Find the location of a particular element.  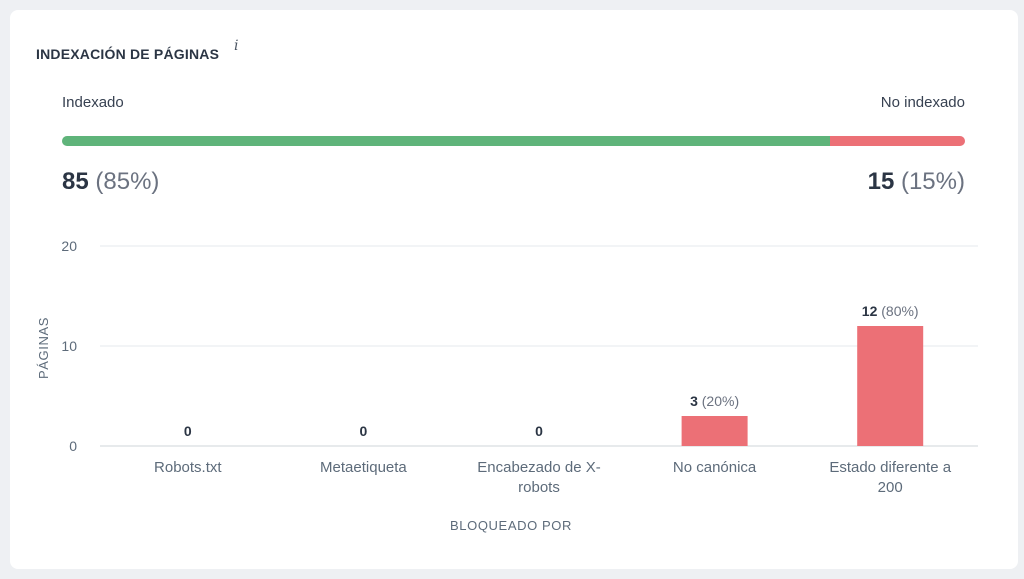

y-tick-label-10: 10 is located at coordinates (69, 346).